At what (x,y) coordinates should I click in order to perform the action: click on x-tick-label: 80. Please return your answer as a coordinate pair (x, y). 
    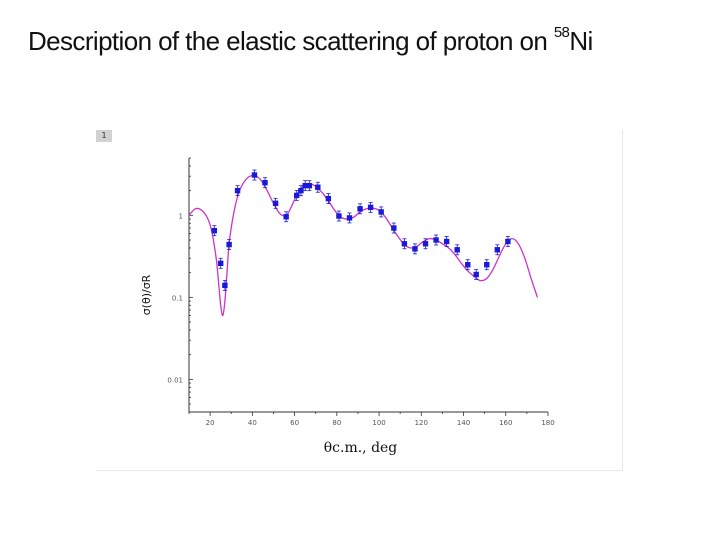
    Looking at the image, I should click on (336, 423).